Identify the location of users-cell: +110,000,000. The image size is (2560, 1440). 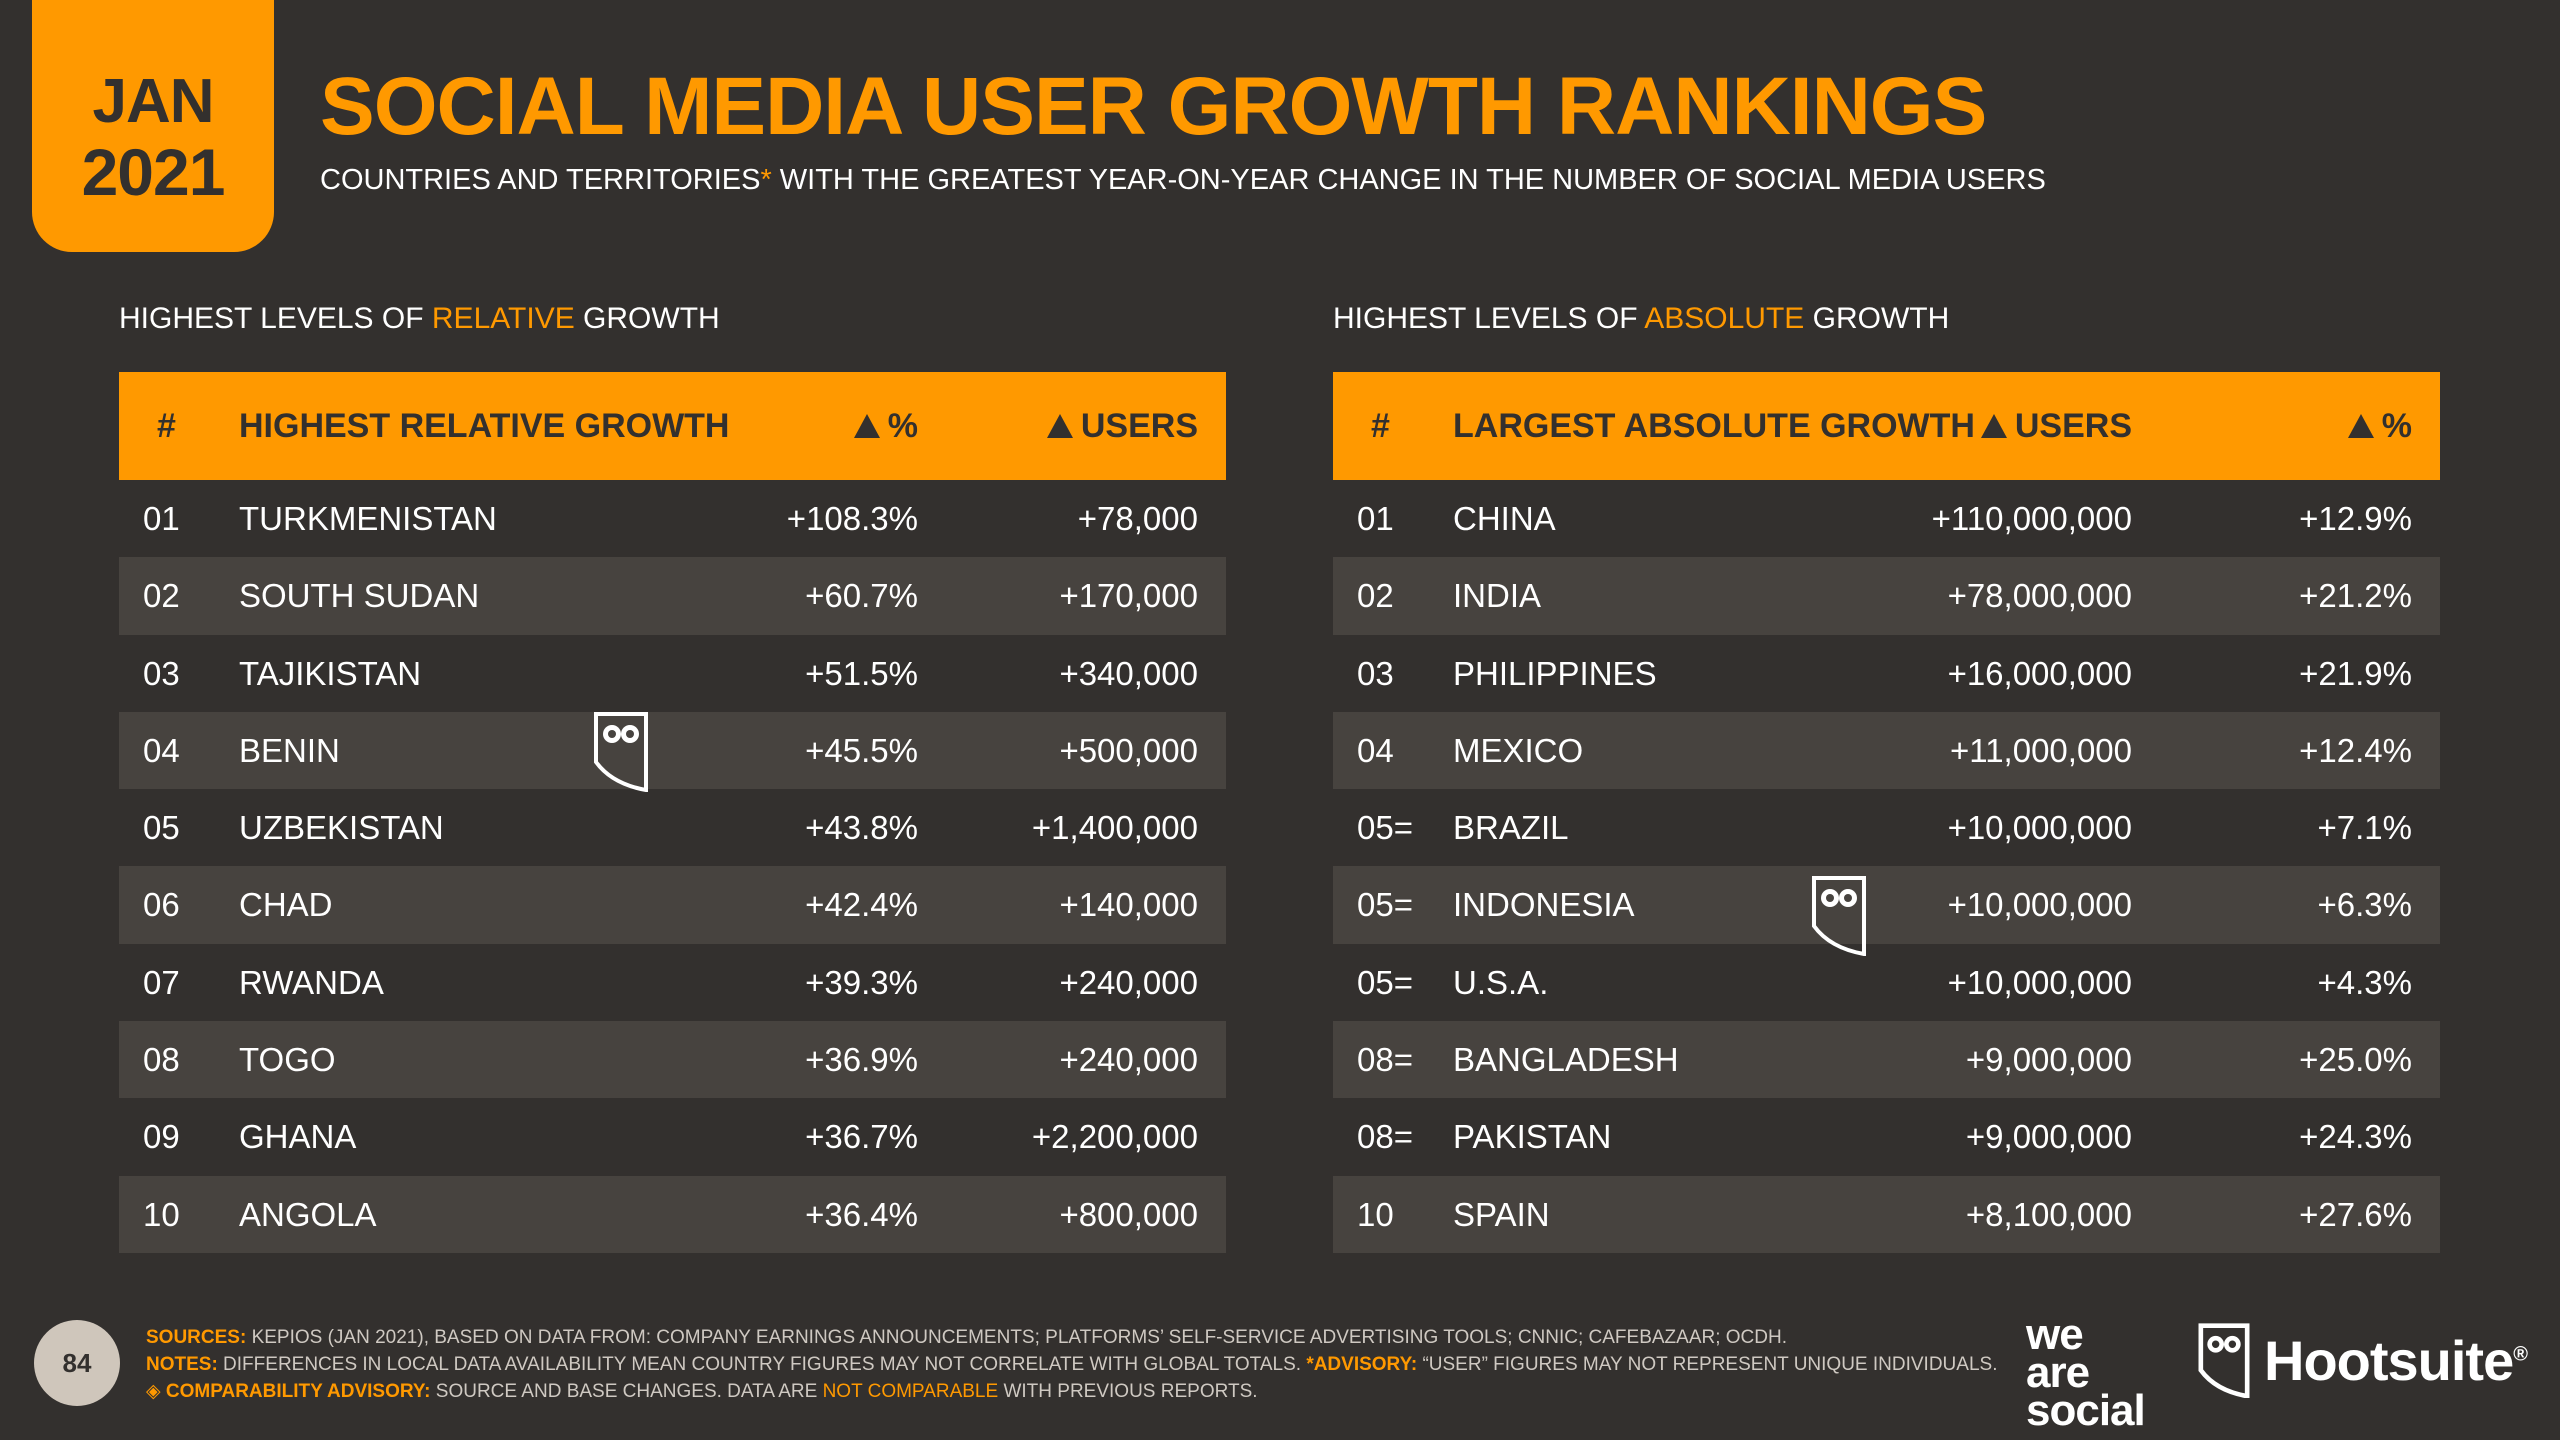
(2031, 518).